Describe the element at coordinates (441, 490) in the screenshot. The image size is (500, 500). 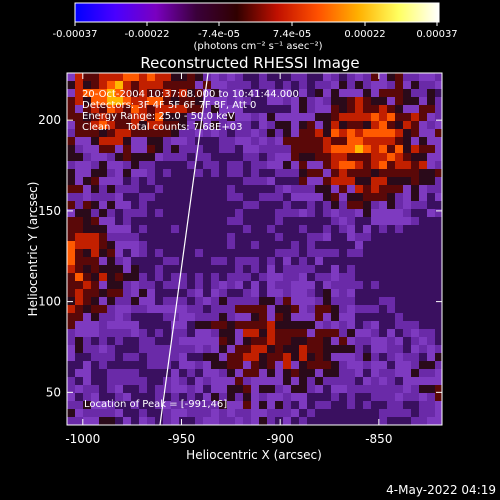
I see `timestamp: 4-May-2022 04:19` at that location.